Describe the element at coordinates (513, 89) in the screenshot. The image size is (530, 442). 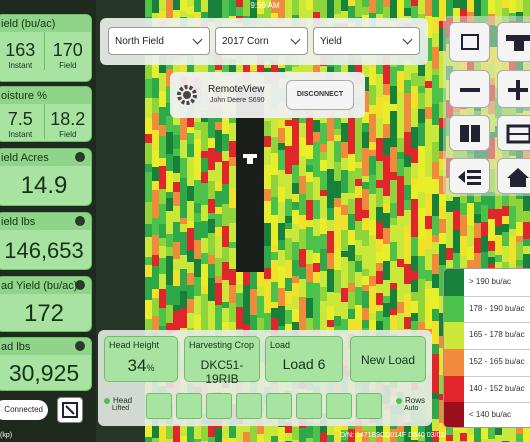
I see `zoom-in-button` at that location.